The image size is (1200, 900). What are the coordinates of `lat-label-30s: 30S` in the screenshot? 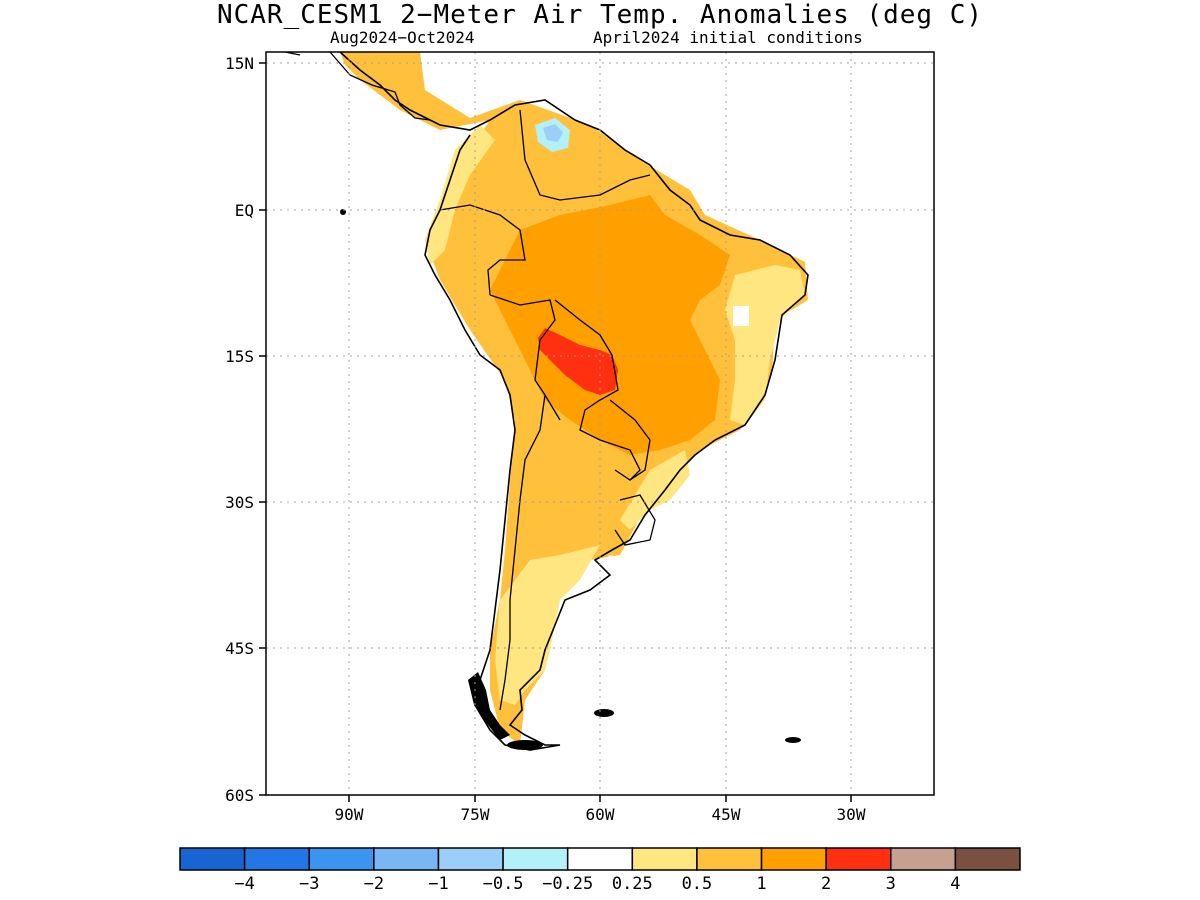 It's located at (239, 502).